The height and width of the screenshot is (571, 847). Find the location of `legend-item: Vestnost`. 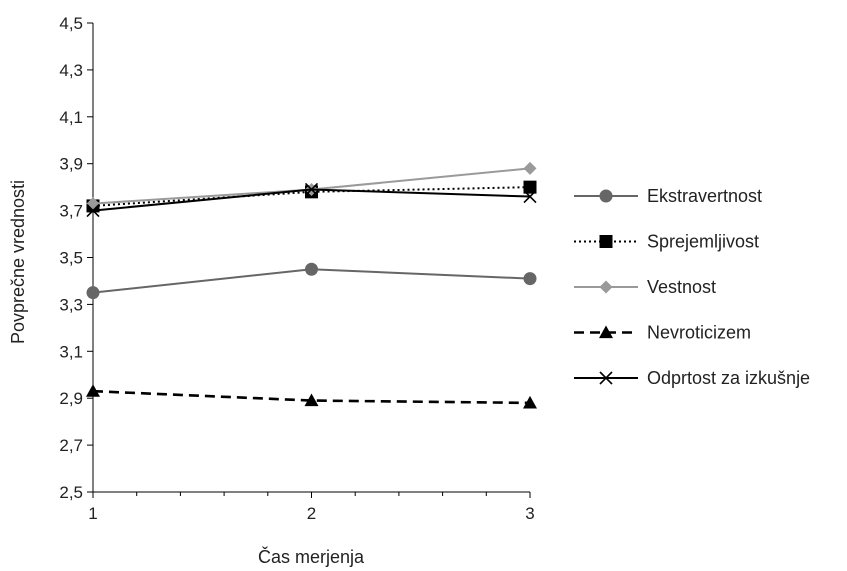

legend-item: Vestnost is located at coordinates (645, 287).